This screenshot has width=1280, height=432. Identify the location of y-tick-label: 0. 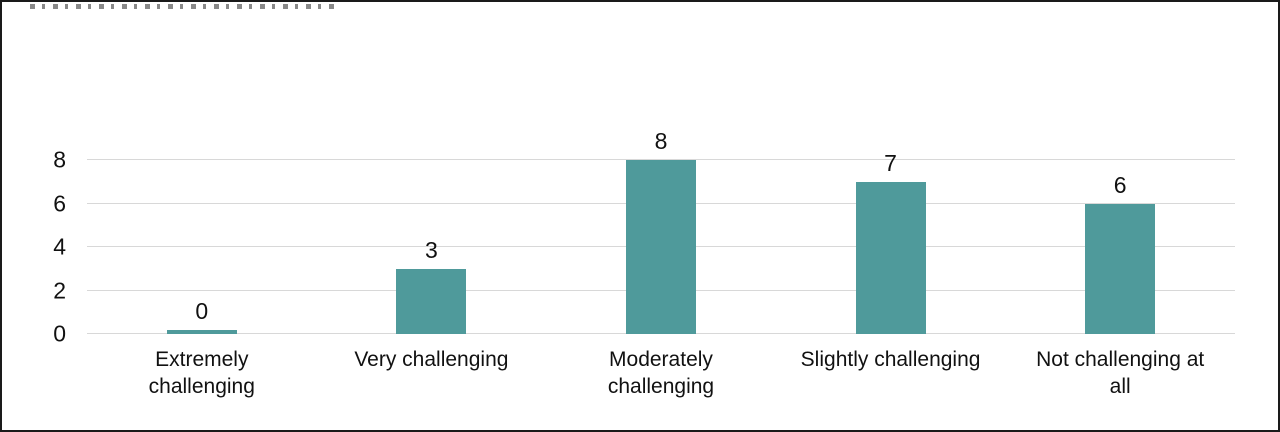
(59, 333).